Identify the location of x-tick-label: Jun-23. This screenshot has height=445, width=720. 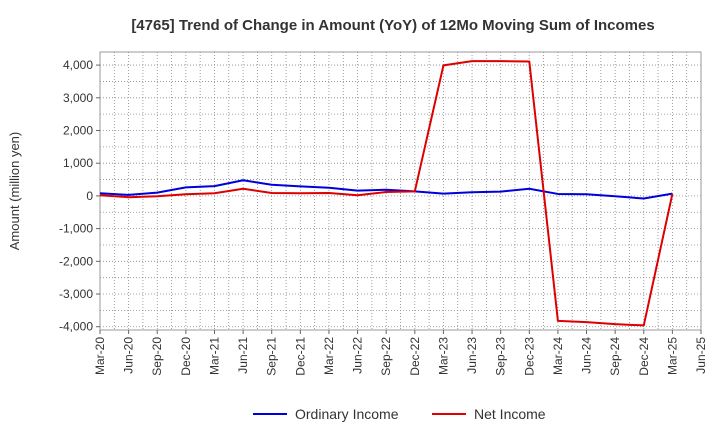
(472, 355).